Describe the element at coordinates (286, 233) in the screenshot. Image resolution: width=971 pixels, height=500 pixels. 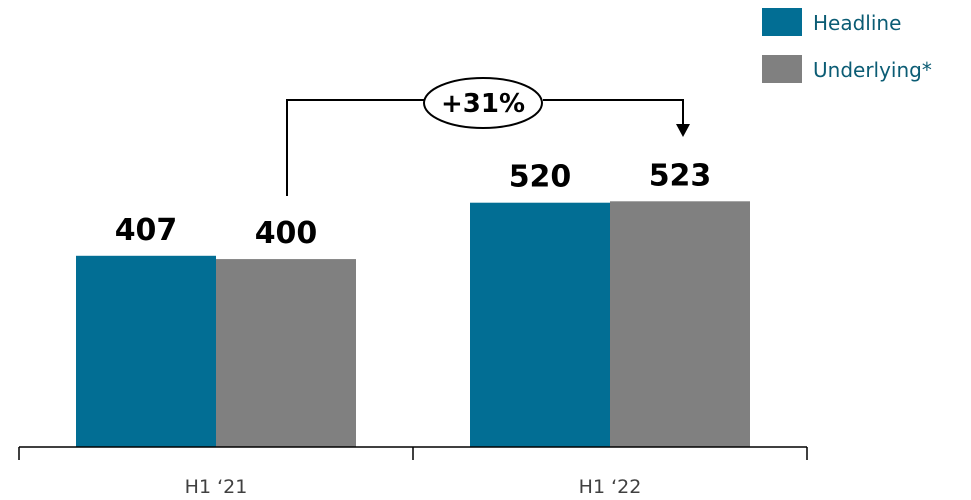
I see `value-label: 400` at that location.